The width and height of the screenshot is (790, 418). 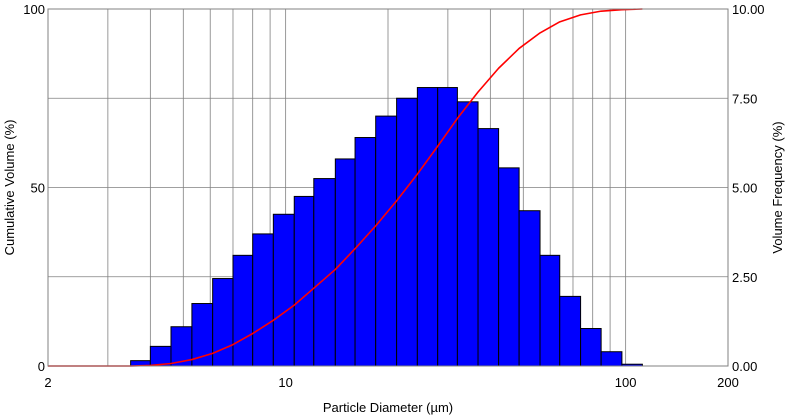 What do you see at coordinates (744, 277) in the screenshot?
I see `y-right-tick-label: 2.50` at bounding box center [744, 277].